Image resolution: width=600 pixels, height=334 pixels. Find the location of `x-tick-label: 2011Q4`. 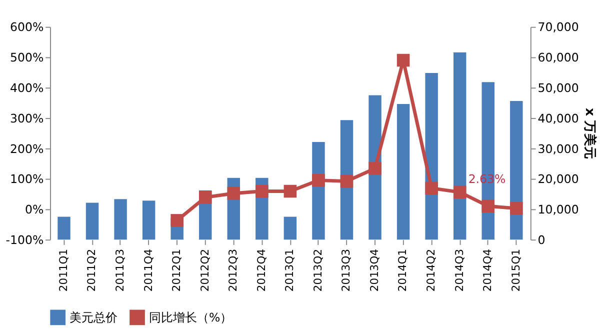

x-tick-label: 2011Q4 is located at coordinates (148, 270).